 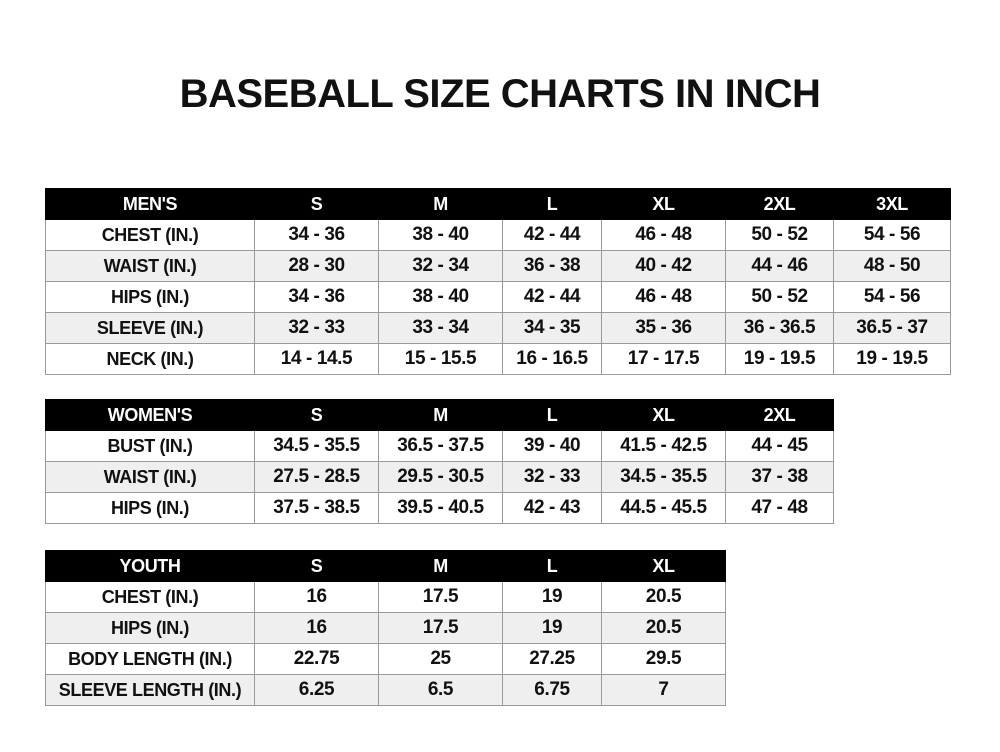 I want to click on size-value-cell: 44.5 - 45.5, so click(x=663, y=508).